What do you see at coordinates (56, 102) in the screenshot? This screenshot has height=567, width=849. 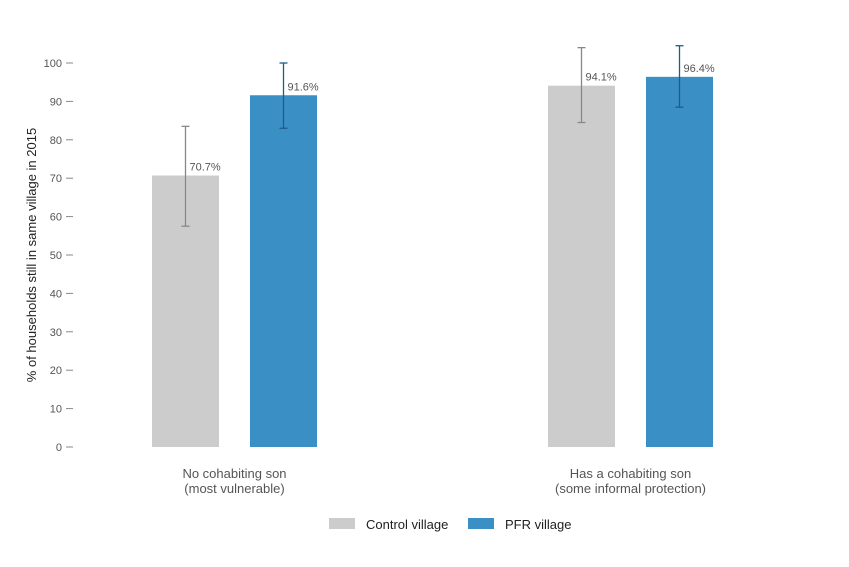 I see `y-tick-label: 90` at bounding box center [56, 102].